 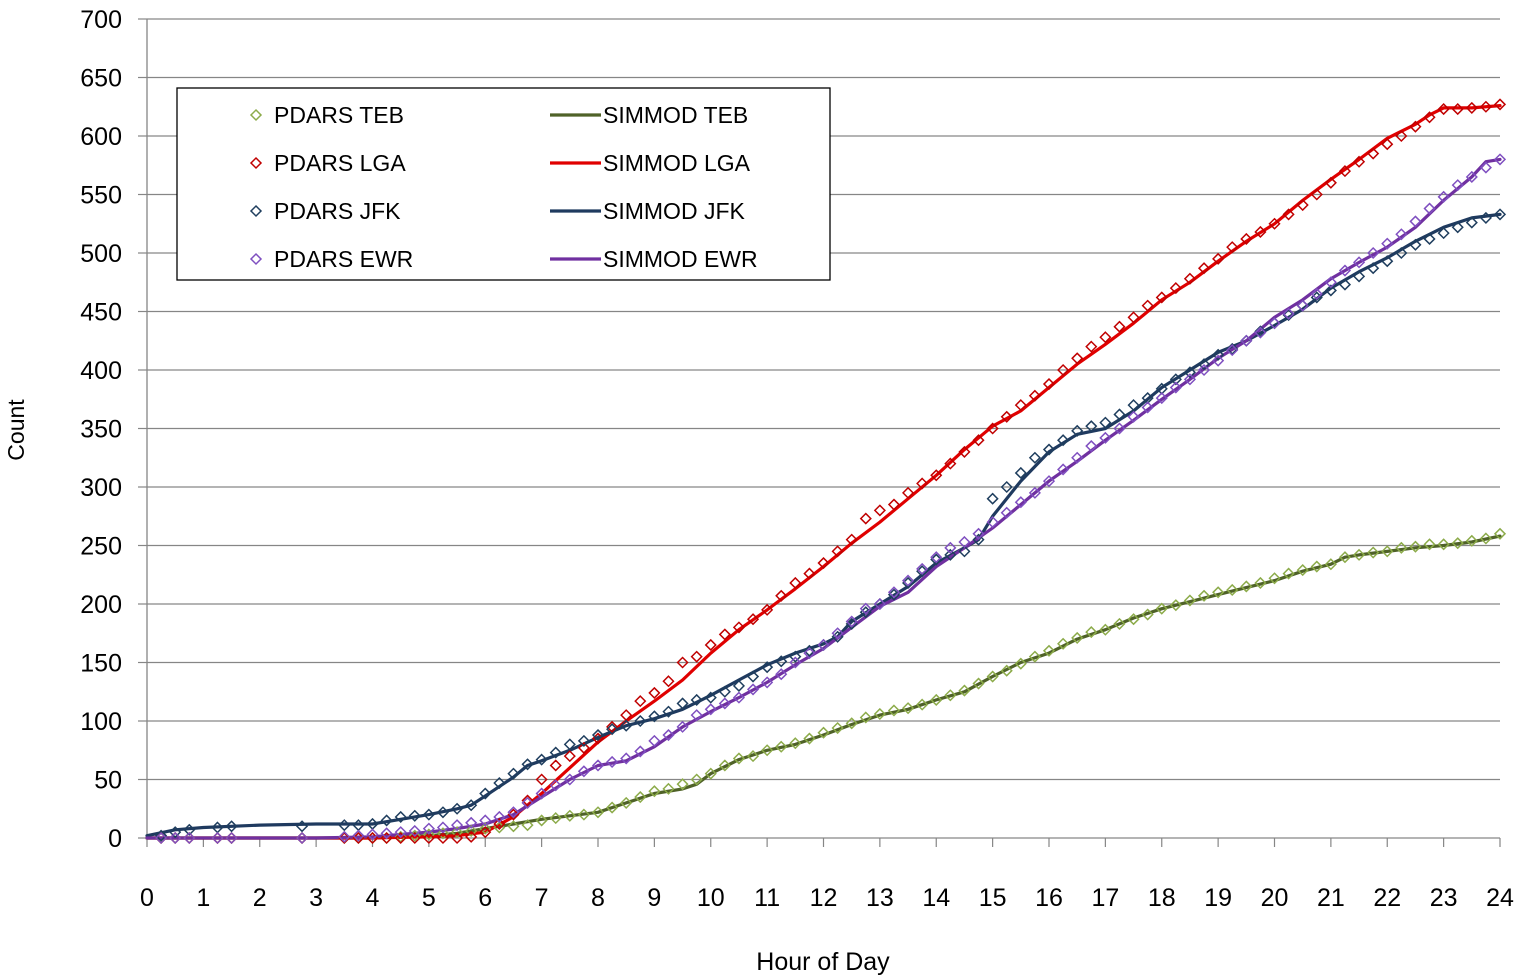 I want to click on x-tick-label: 15, so click(x=993, y=898).